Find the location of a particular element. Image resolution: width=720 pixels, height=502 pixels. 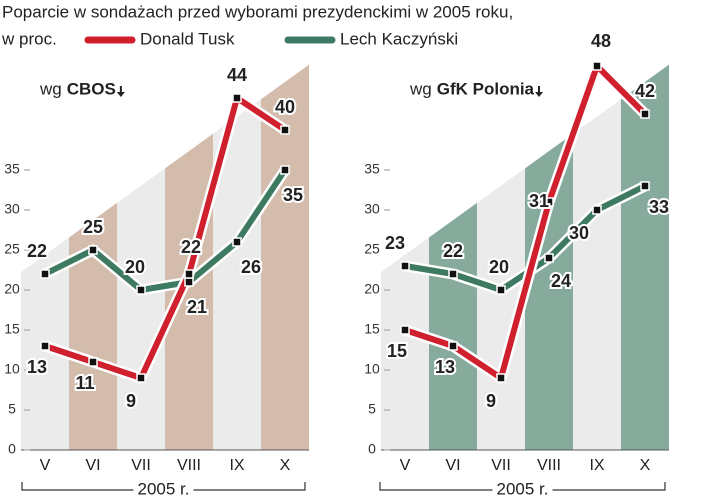

data-label: 26 is located at coordinates (251, 267).